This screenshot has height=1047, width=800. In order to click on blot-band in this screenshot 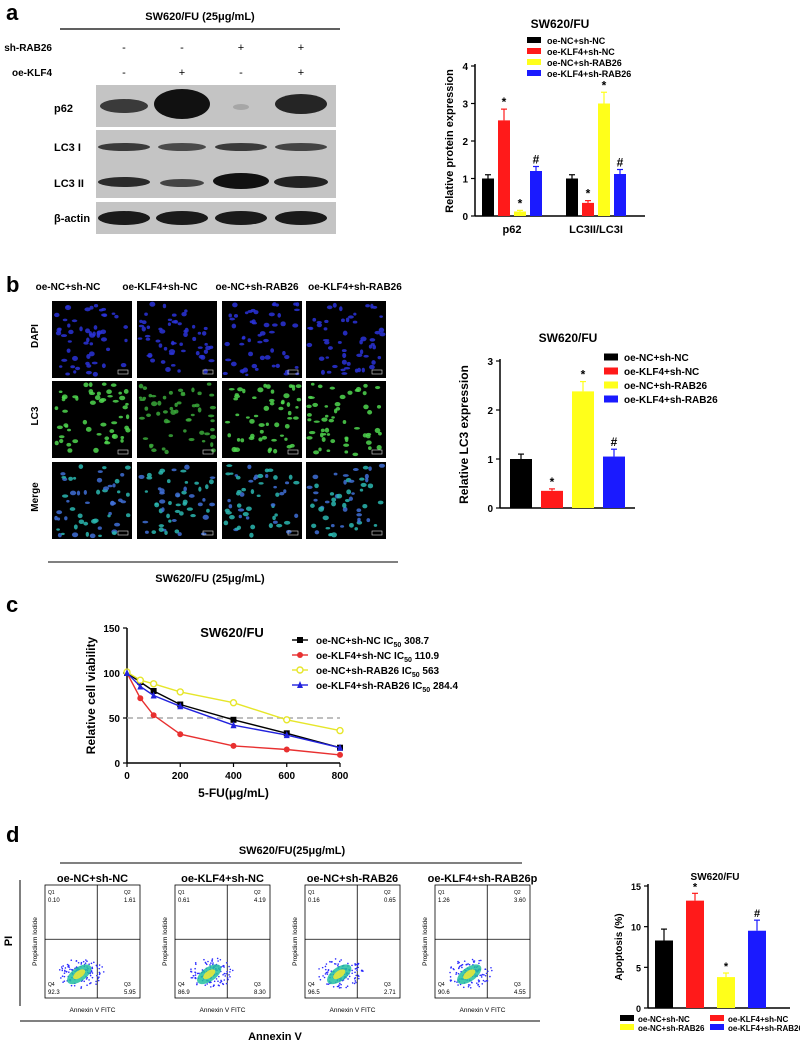, I will do `click(124, 106)`.